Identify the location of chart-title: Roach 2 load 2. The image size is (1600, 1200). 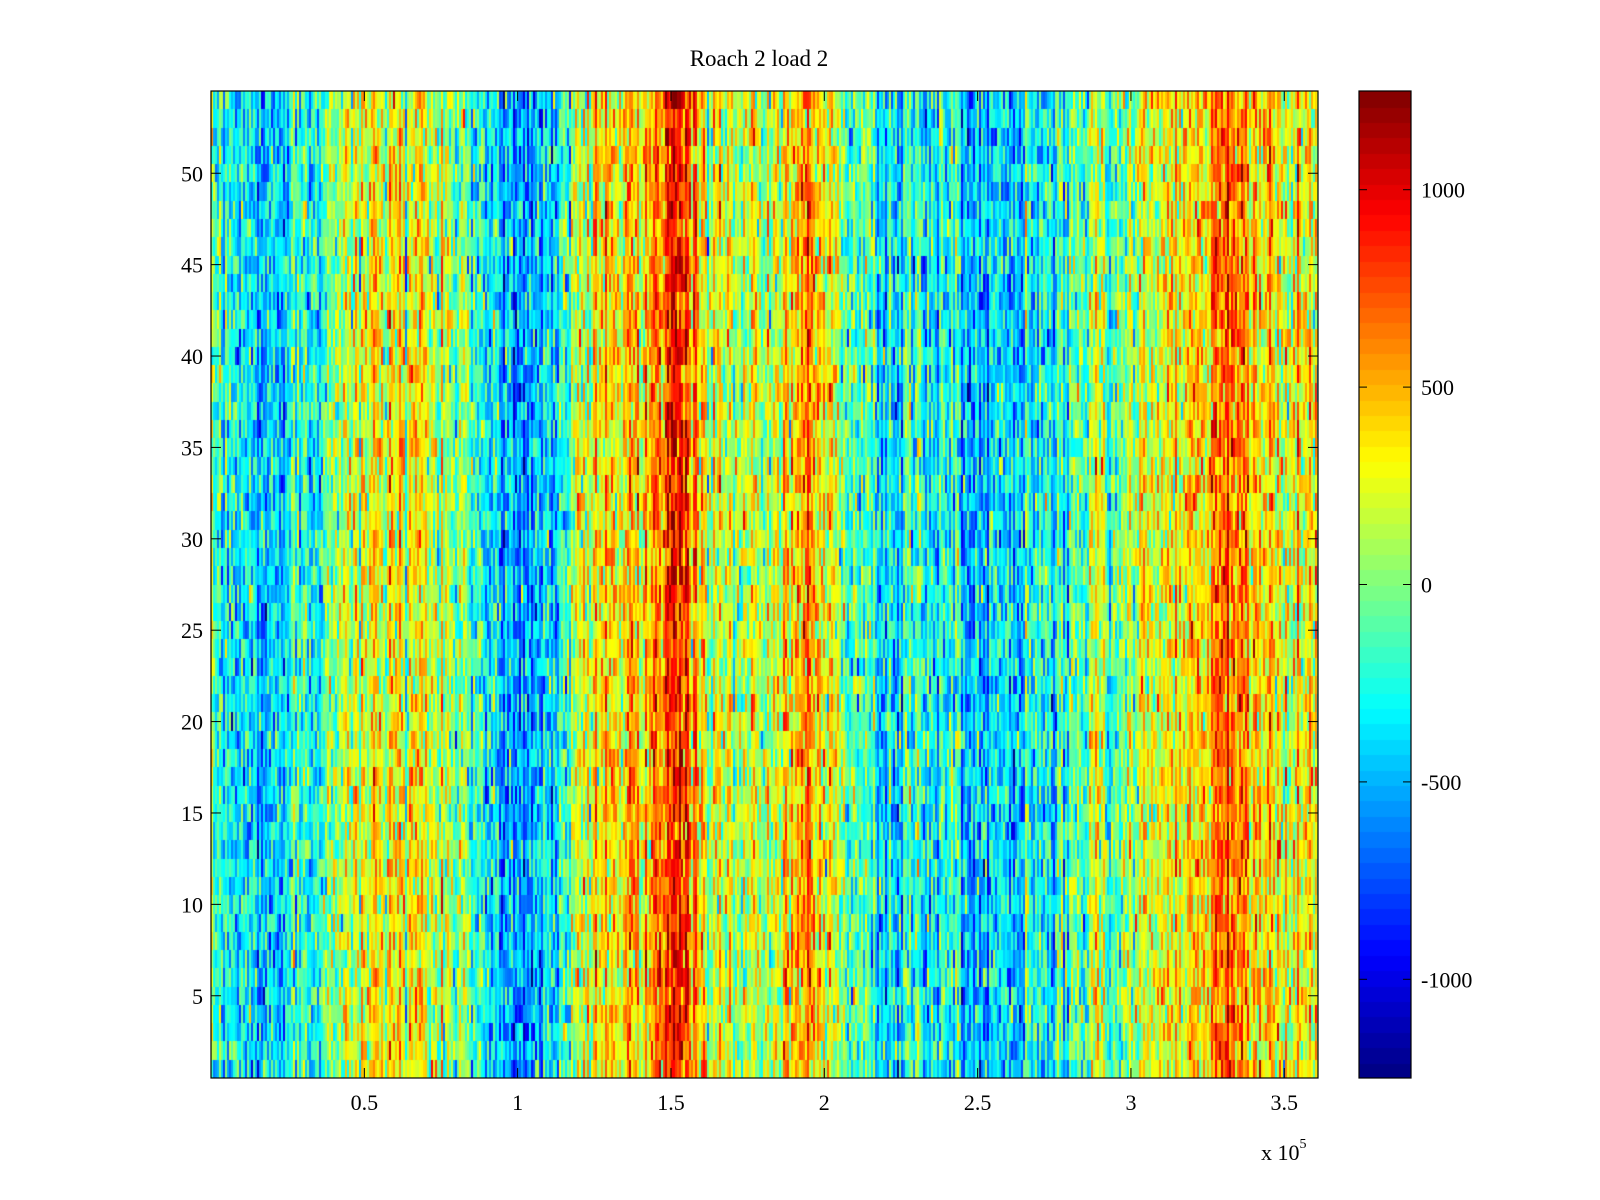
(759, 58).